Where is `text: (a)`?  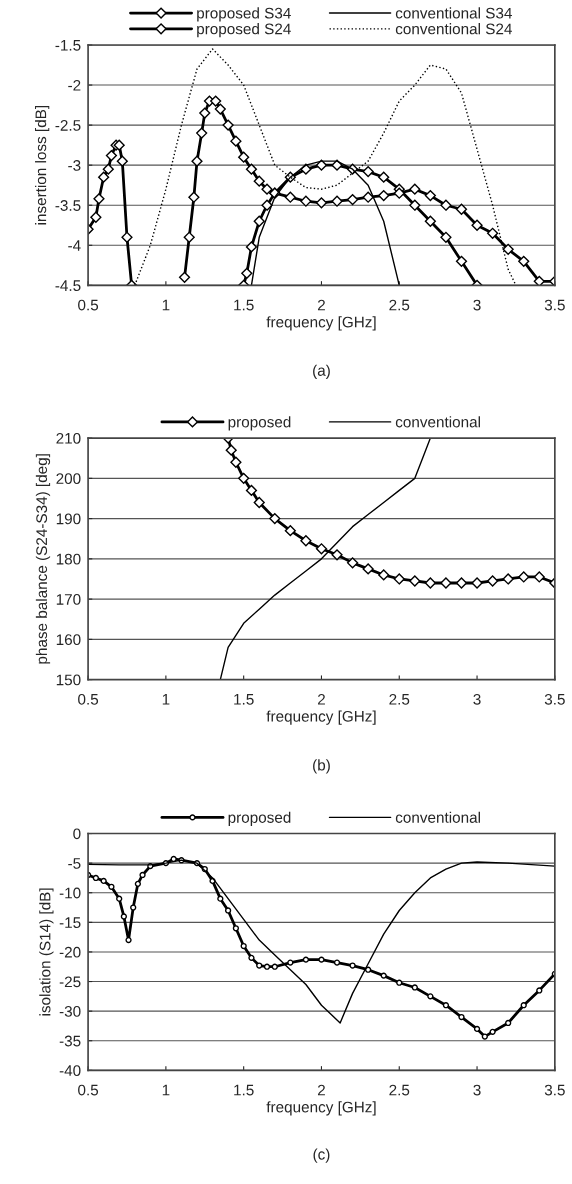
text: (a) is located at coordinates (321, 371).